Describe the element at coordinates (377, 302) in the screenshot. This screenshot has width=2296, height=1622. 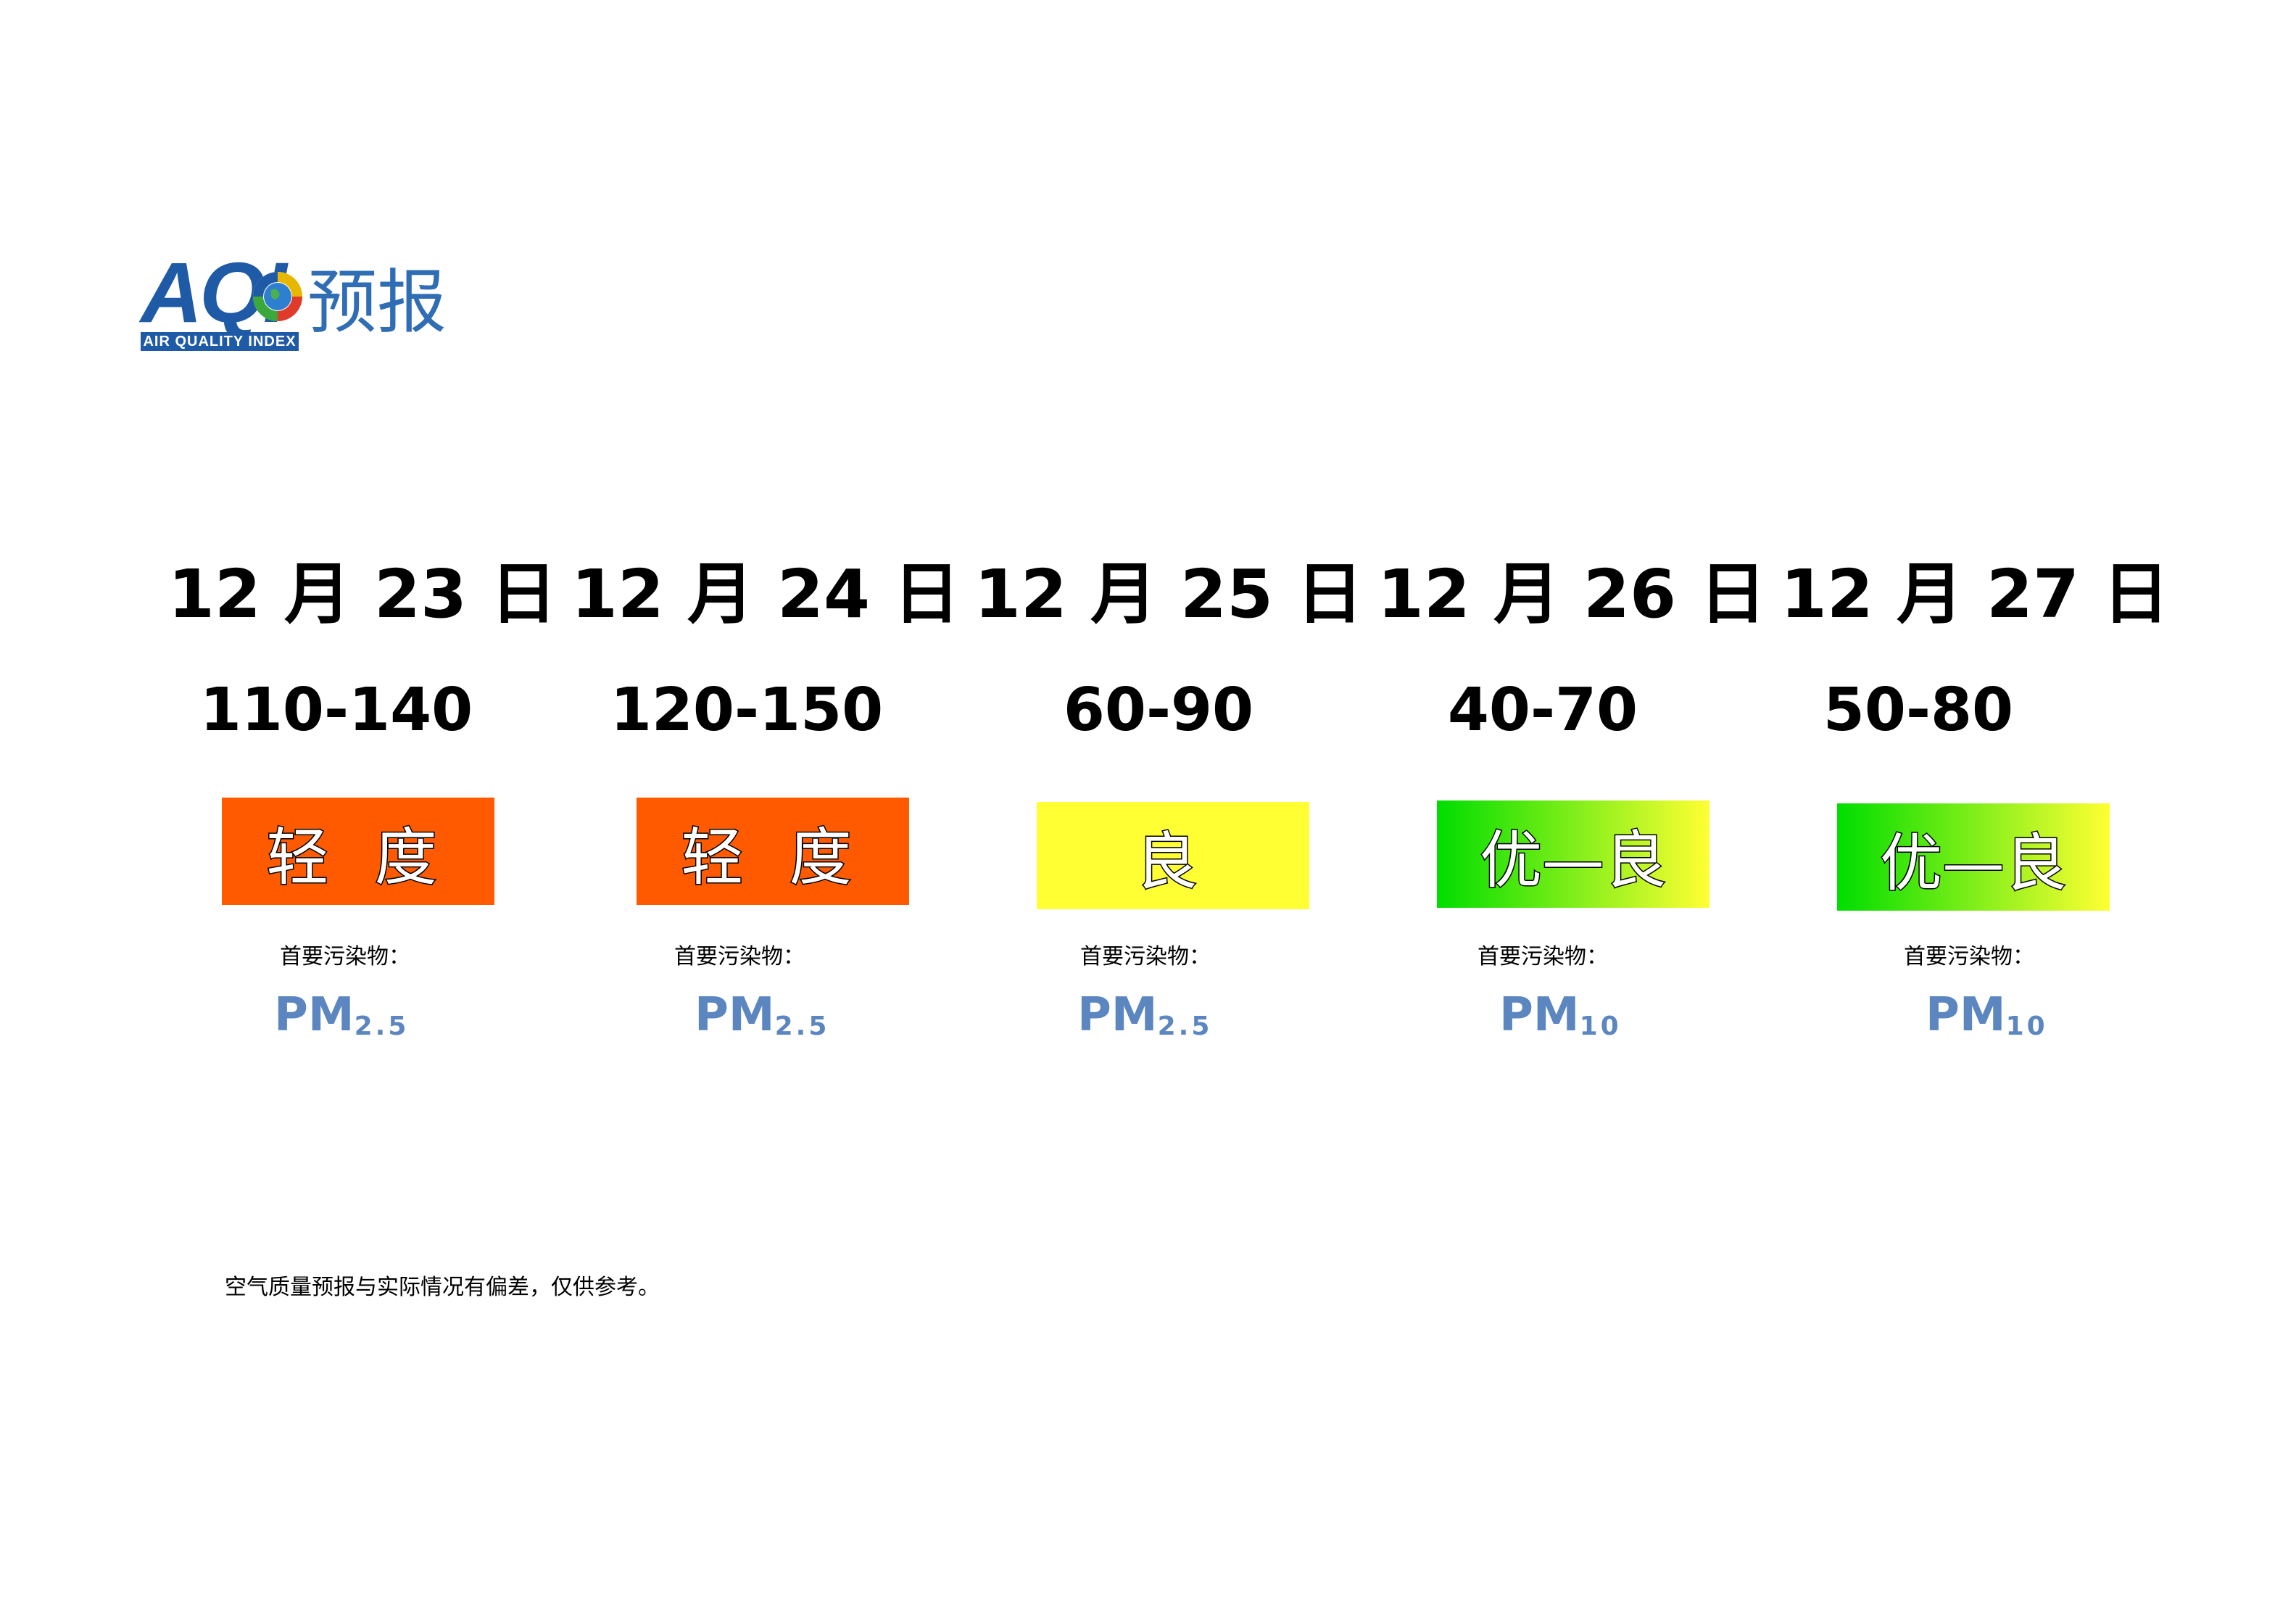
I see `page-title: 预报` at that location.